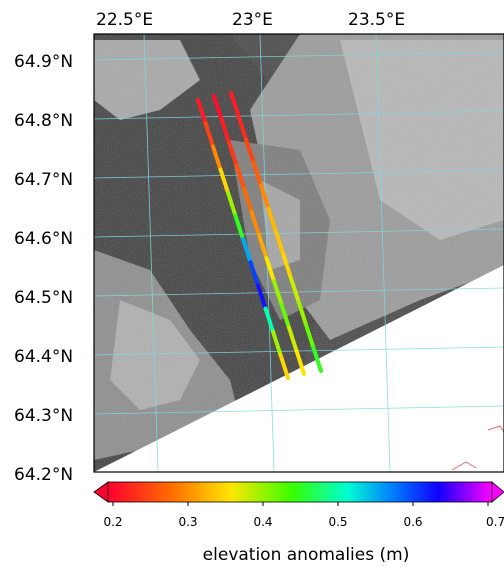 The image size is (504, 581). Describe the element at coordinates (495, 522) in the screenshot. I see `colorbar-tick-label: 0.7` at that location.